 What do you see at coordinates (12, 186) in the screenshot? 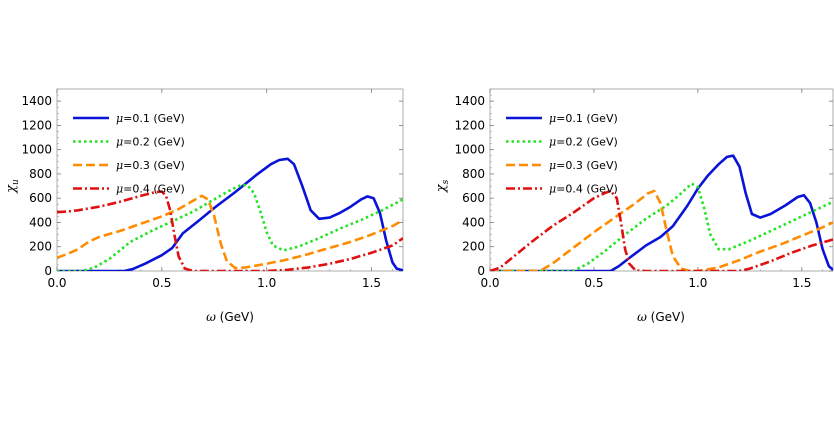
I see `y-axis-label: χu` at bounding box center [12, 186].